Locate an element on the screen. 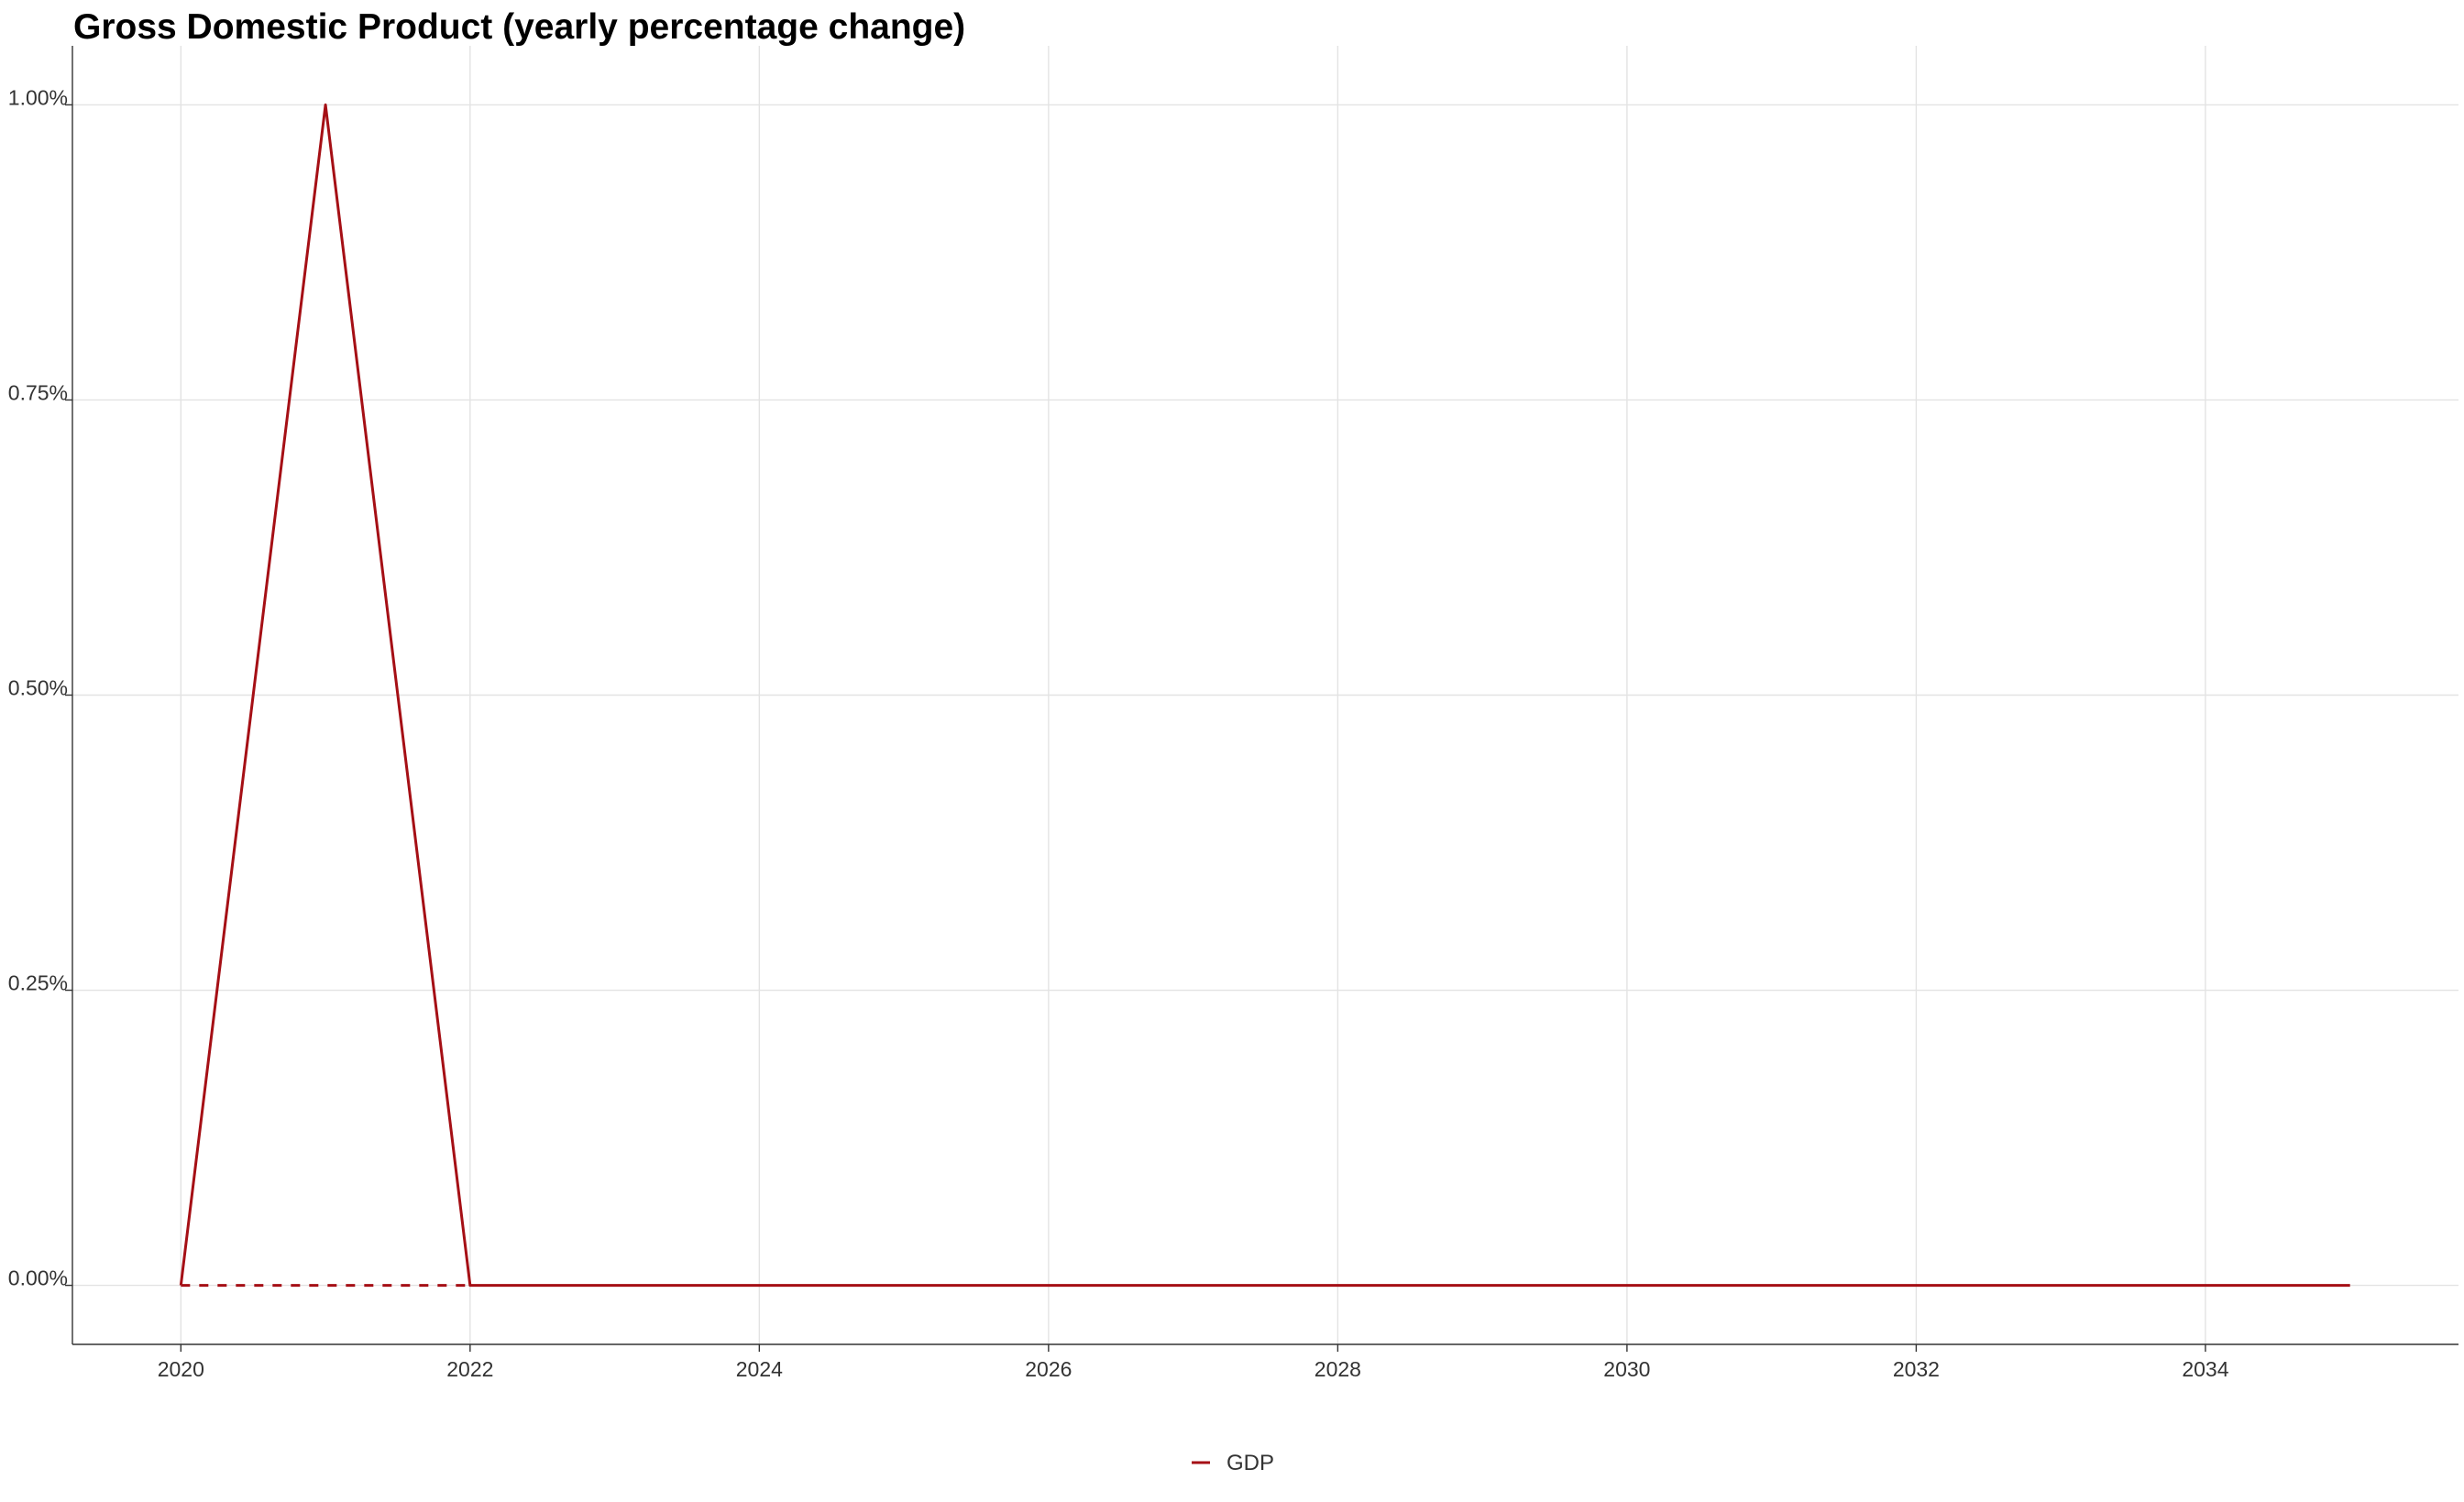  y-tick-label: 0.50% is located at coordinates (38, 688).